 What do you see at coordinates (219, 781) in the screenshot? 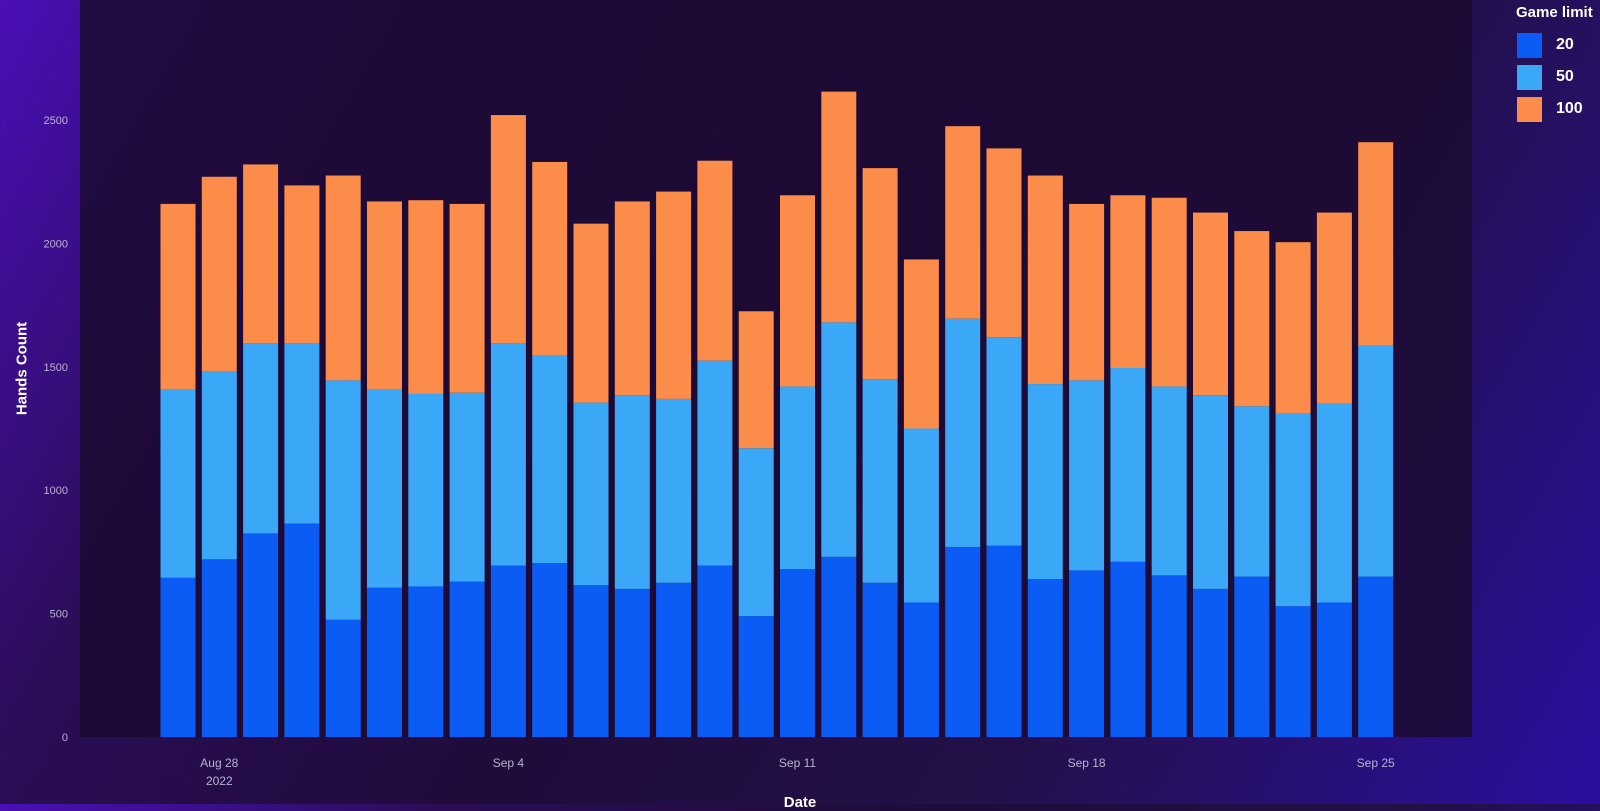
I see `x-tick-sublabel: 2022` at bounding box center [219, 781].